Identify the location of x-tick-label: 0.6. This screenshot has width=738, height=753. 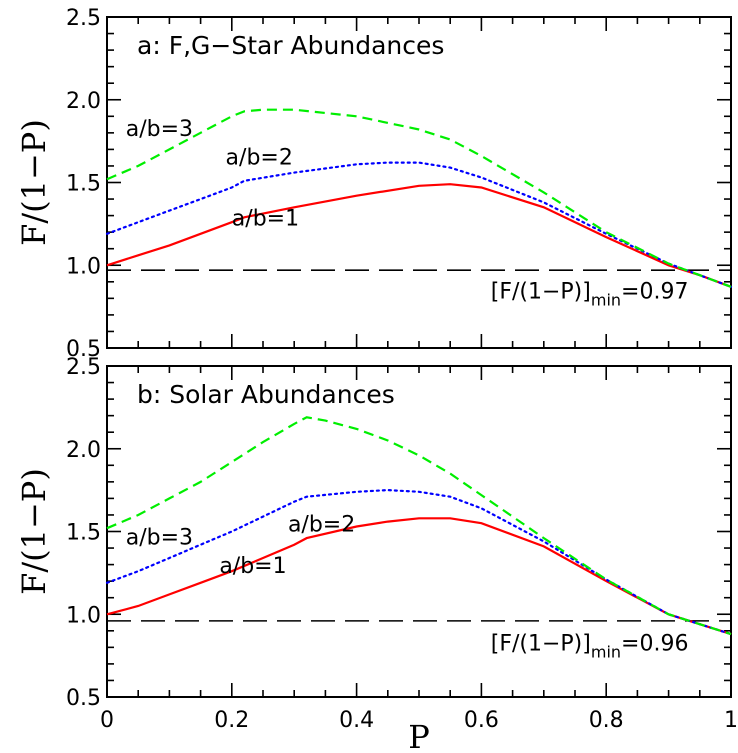
(481, 720).